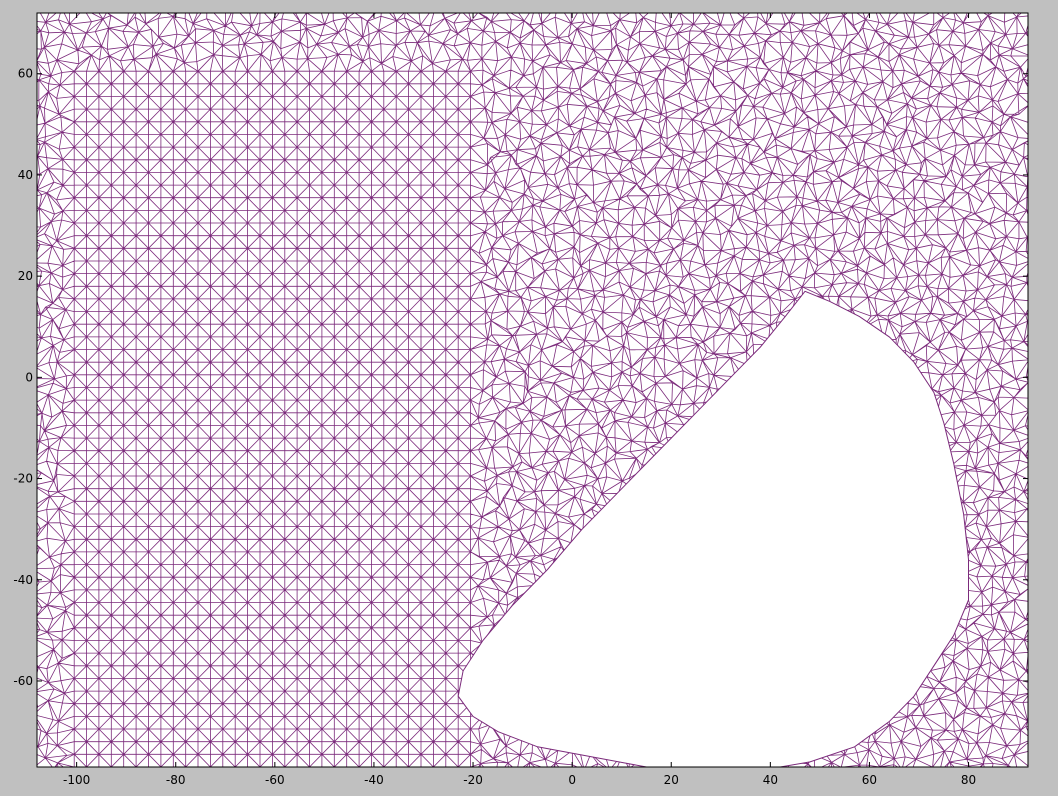  Describe the element at coordinates (473, 780) in the screenshot. I see `x-tick-label: -20` at that location.